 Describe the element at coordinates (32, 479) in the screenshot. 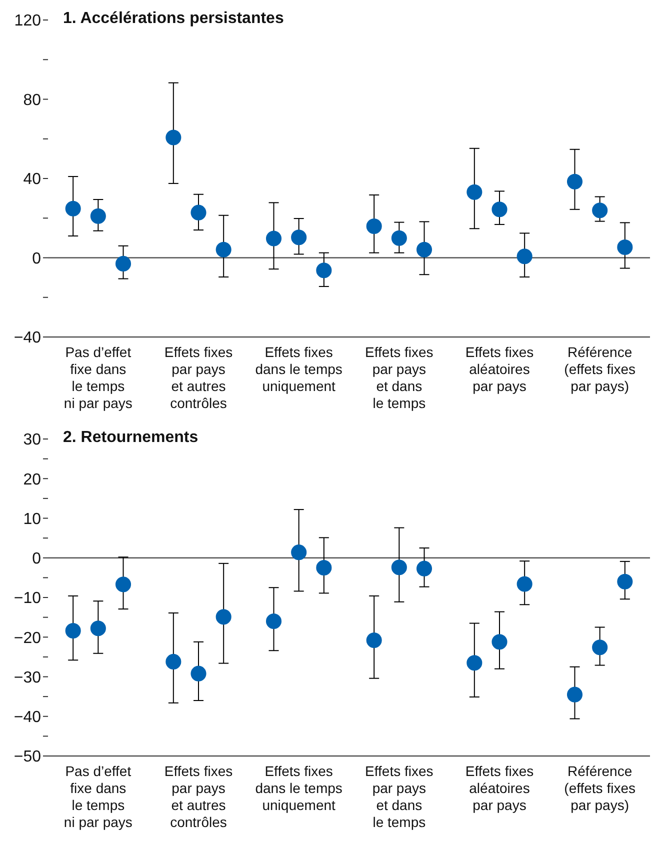

I see `y-tick-label: 20` at that location.